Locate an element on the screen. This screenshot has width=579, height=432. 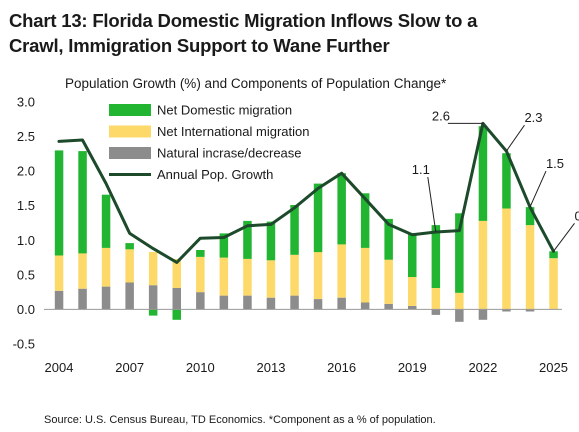
annotation-leader-2025 is located at coordinates (564, 237).